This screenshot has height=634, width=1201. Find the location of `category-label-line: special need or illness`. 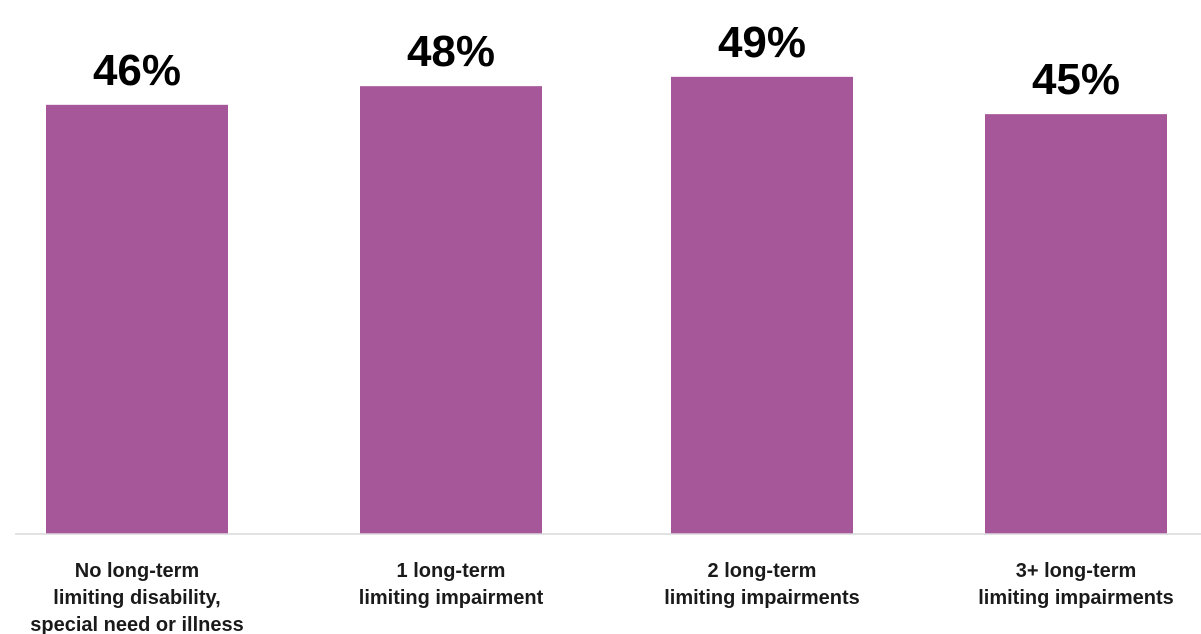

category-label-line: special need or illness is located at coordinates (136, 624).